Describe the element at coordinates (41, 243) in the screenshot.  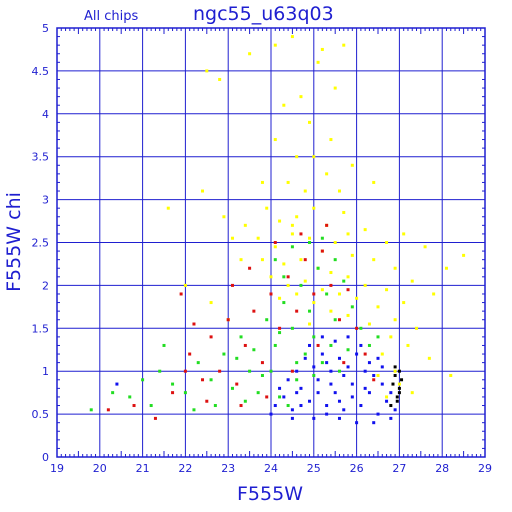
I see `y-tick-label: 2.5` at that location.